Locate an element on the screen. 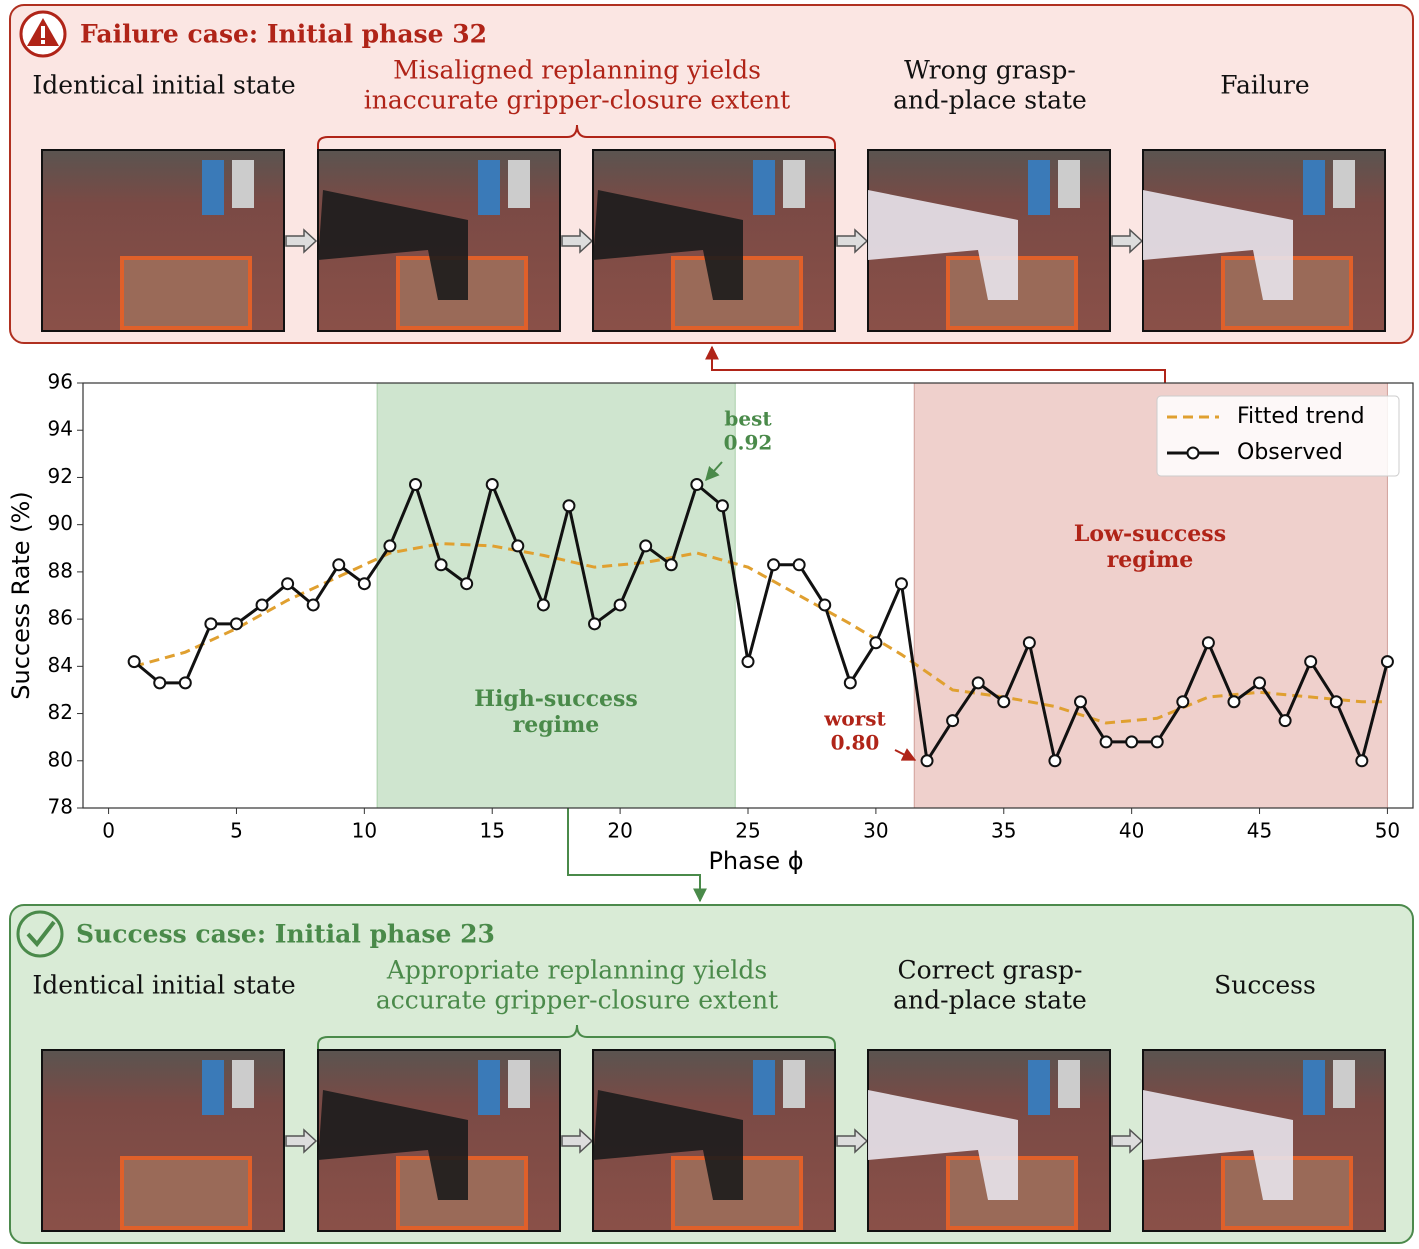 This screenshot has height=1249, width=1419. y-tick-label: 84 is located at coordinates (60, 665).